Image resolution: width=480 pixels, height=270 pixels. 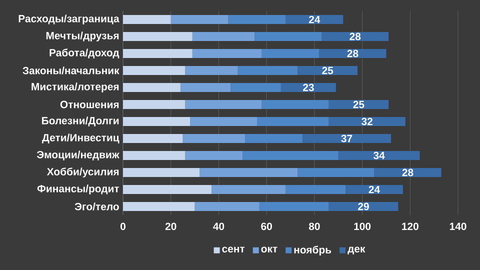 I want to click on y-tick-label: Законы/начальник, so click(x=71, y=70).